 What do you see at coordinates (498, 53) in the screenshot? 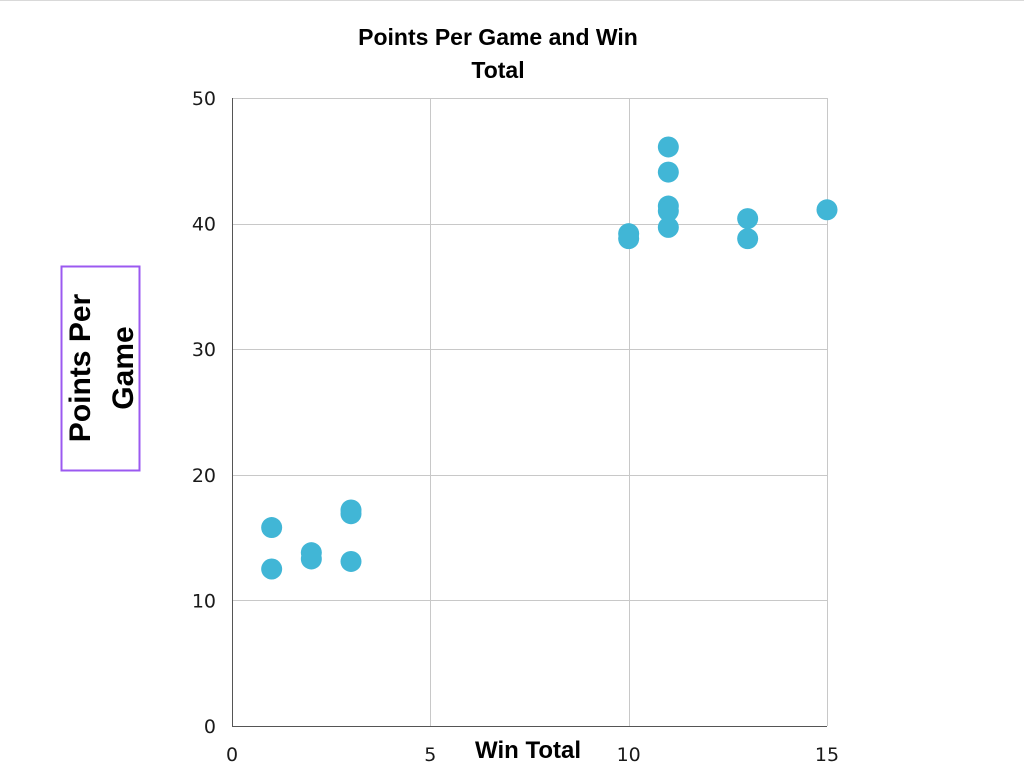
I see `chart-title: Points Per Game and Win Total` at bounding box center [498, 53].